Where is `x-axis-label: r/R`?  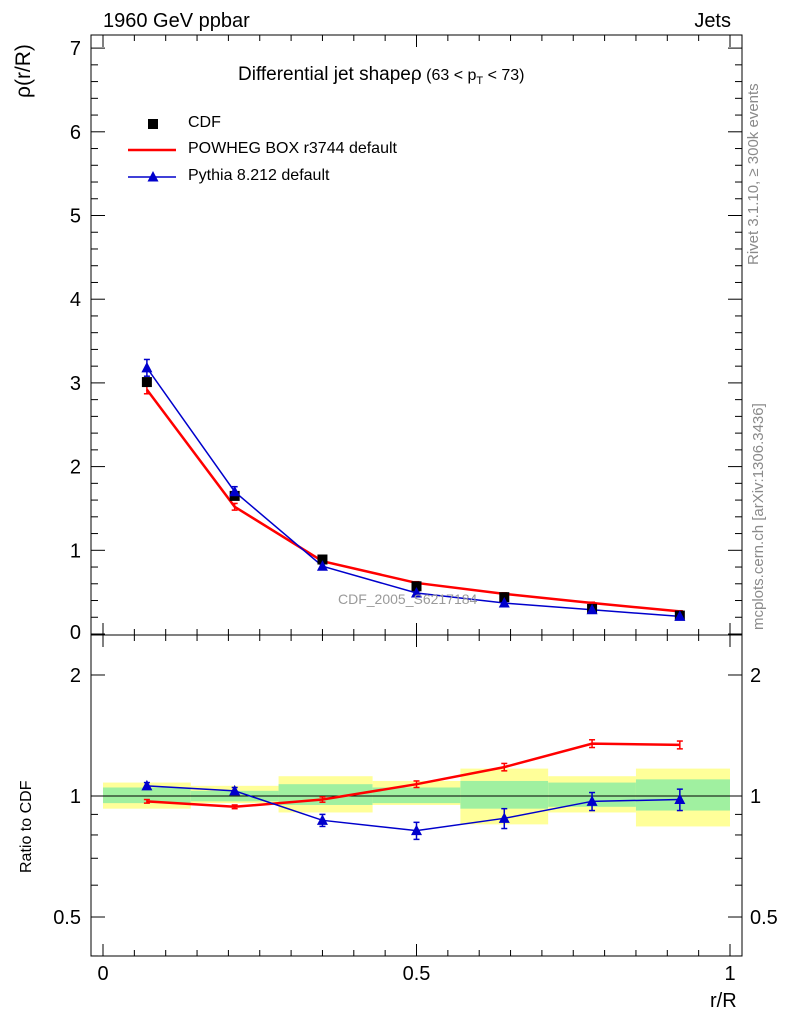
x-axis-label: r/R is located at coordinates (723, 1001).